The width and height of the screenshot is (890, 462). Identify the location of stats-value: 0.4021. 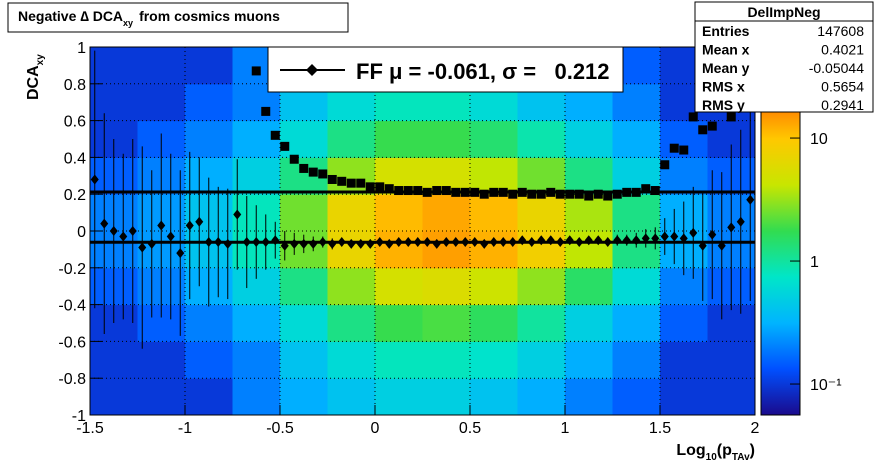
(842, 50).